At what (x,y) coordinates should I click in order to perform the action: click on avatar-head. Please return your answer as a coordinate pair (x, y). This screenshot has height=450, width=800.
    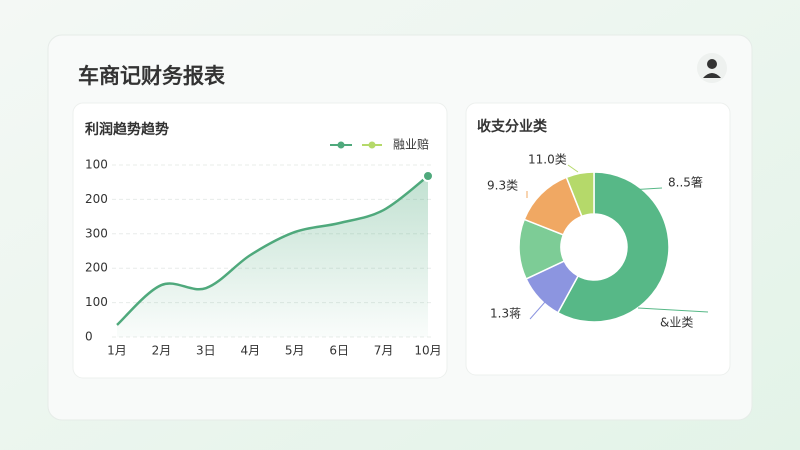
    Looking at the image, I should click on (712, 64).